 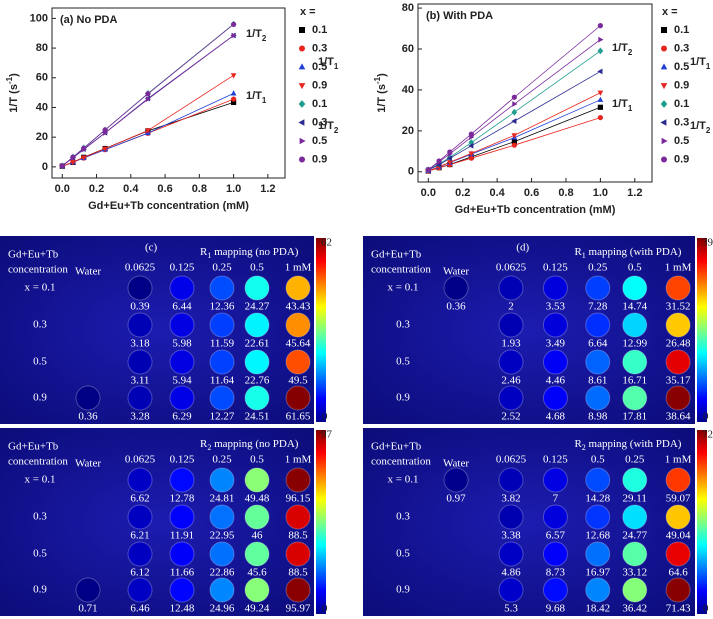 I want to click on spot-value: 26.48, so click(x=678, y=344).